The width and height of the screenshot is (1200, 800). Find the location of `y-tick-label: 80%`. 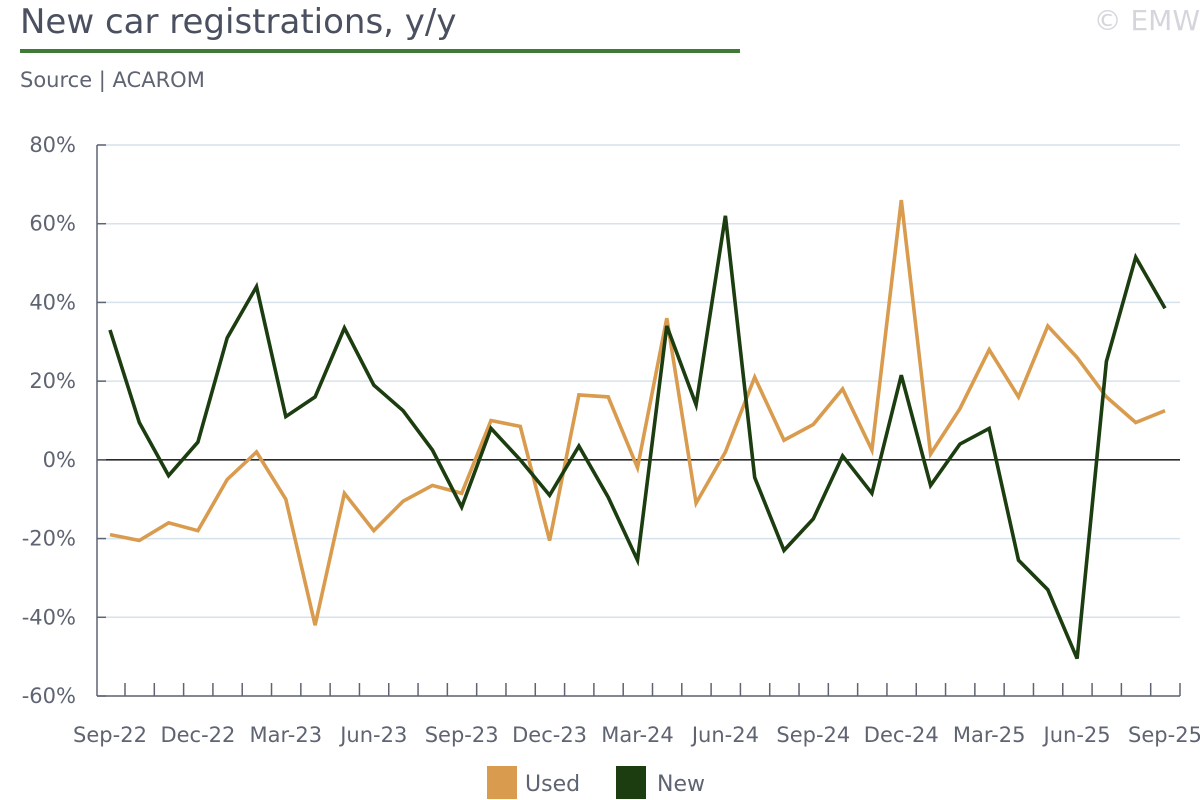

y-tick-label: 80% is located at coordinates (52, 145).